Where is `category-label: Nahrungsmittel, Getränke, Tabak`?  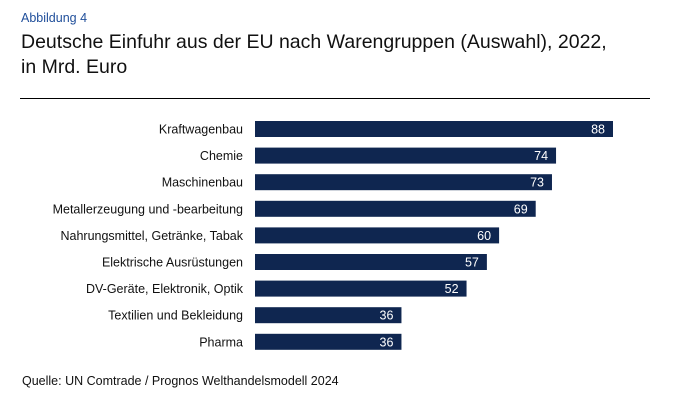
category-label: Nahrungsmittel, Getränke, Tabak is located at coordinates (151, 236).